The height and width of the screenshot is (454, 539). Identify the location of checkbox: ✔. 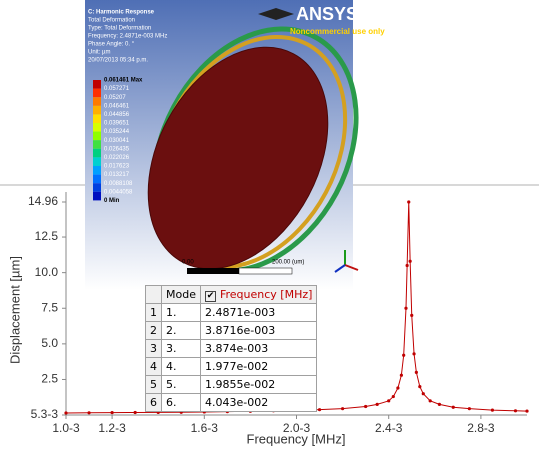
(210, 296).